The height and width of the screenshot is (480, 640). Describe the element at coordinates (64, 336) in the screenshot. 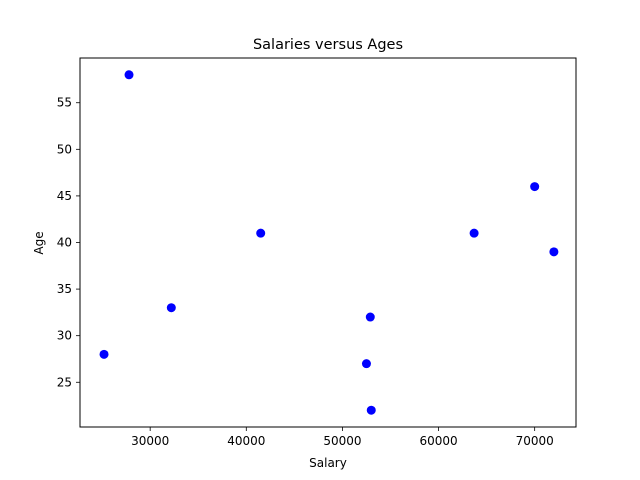

I see `y-tick-label: 30` at that location.